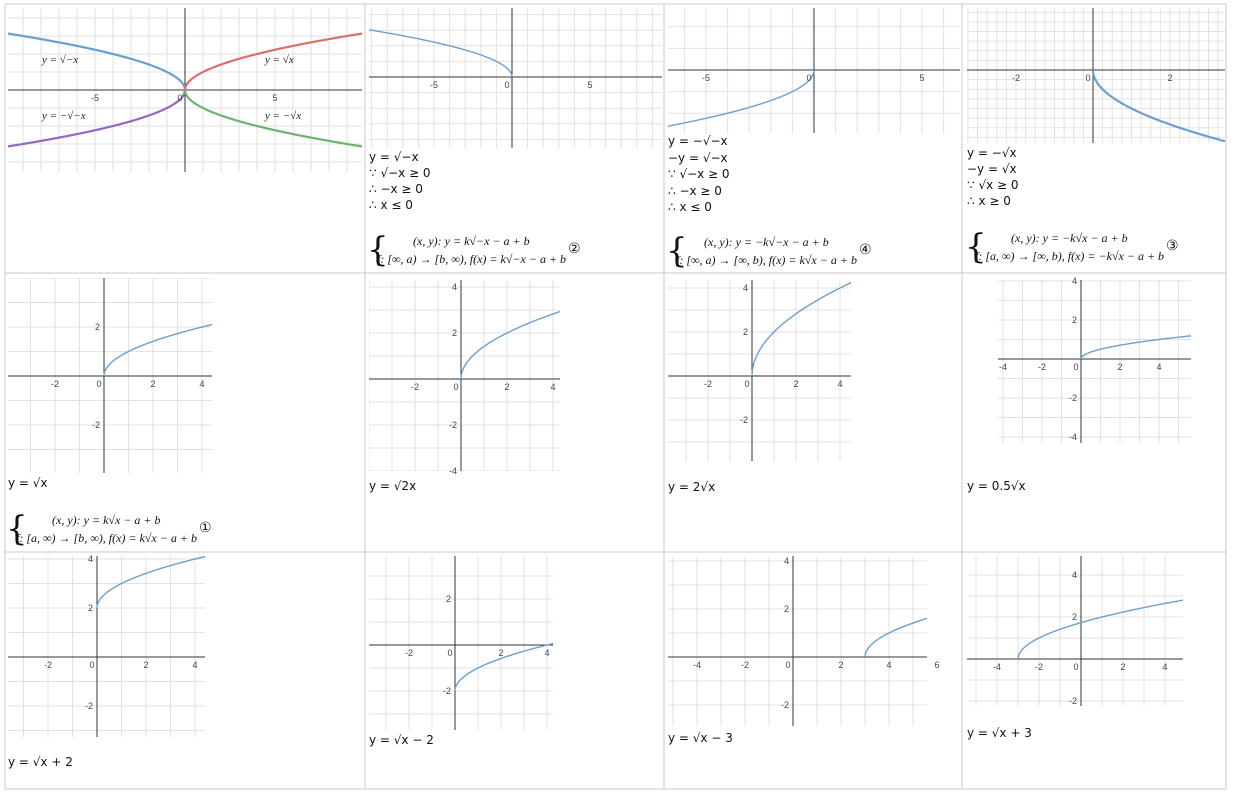  I want to click on x-tick-label: 6, so click(936, 665).